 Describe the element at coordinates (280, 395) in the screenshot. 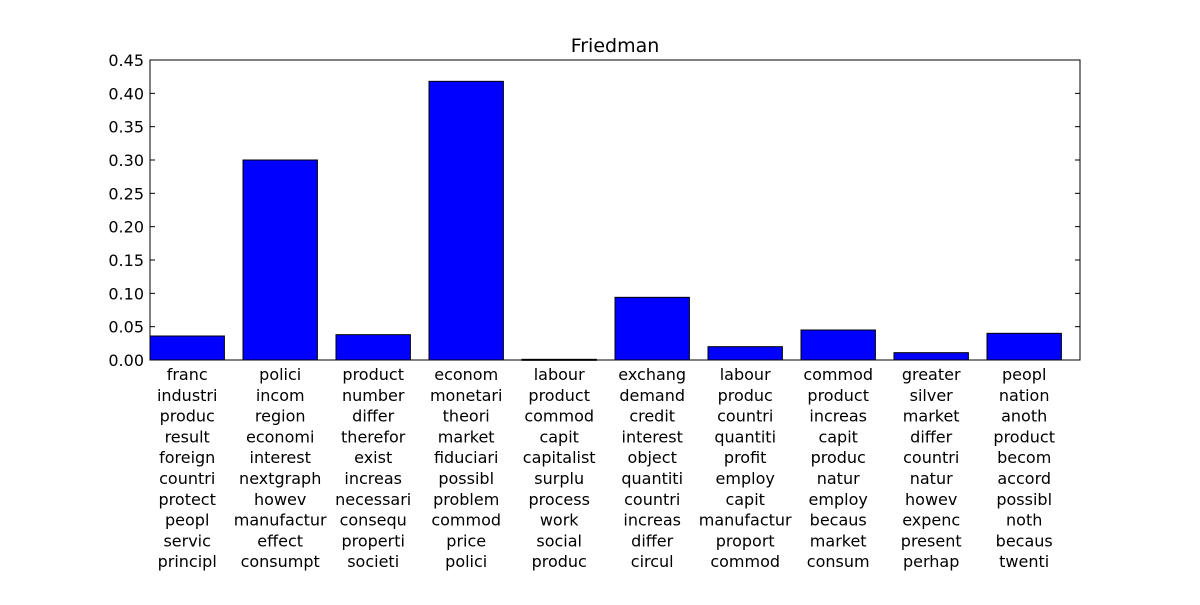

I see `category-word: incom` at that location.